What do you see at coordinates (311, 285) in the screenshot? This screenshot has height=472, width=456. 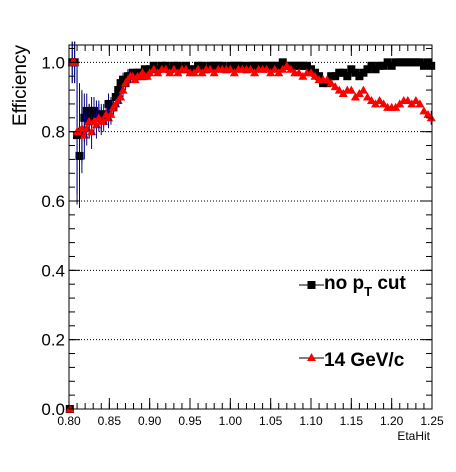 I see `legend-marker-square` at bounding box center [311, 285].